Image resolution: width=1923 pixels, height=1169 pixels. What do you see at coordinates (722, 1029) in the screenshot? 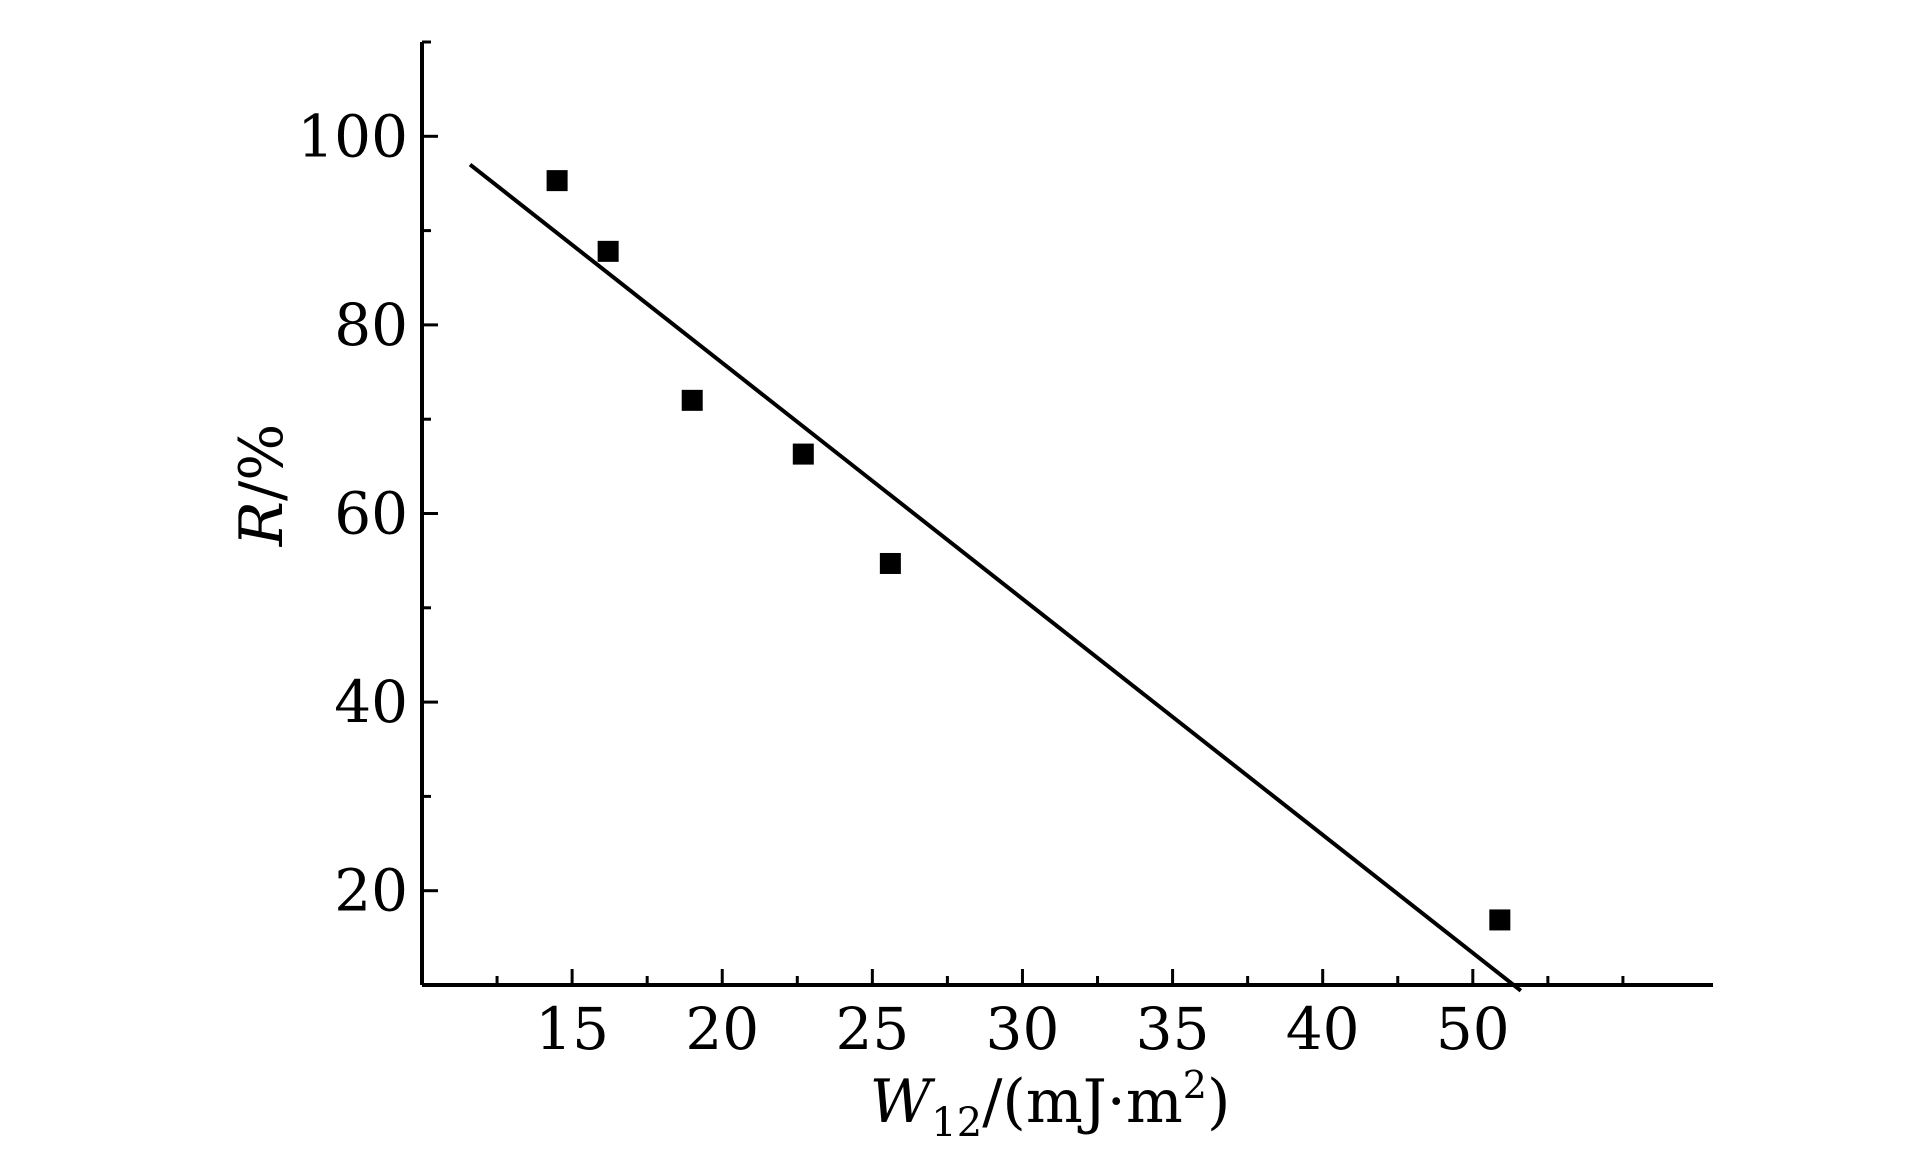
I see `x-tick-label: 20` at bounding box center [722, 1029].